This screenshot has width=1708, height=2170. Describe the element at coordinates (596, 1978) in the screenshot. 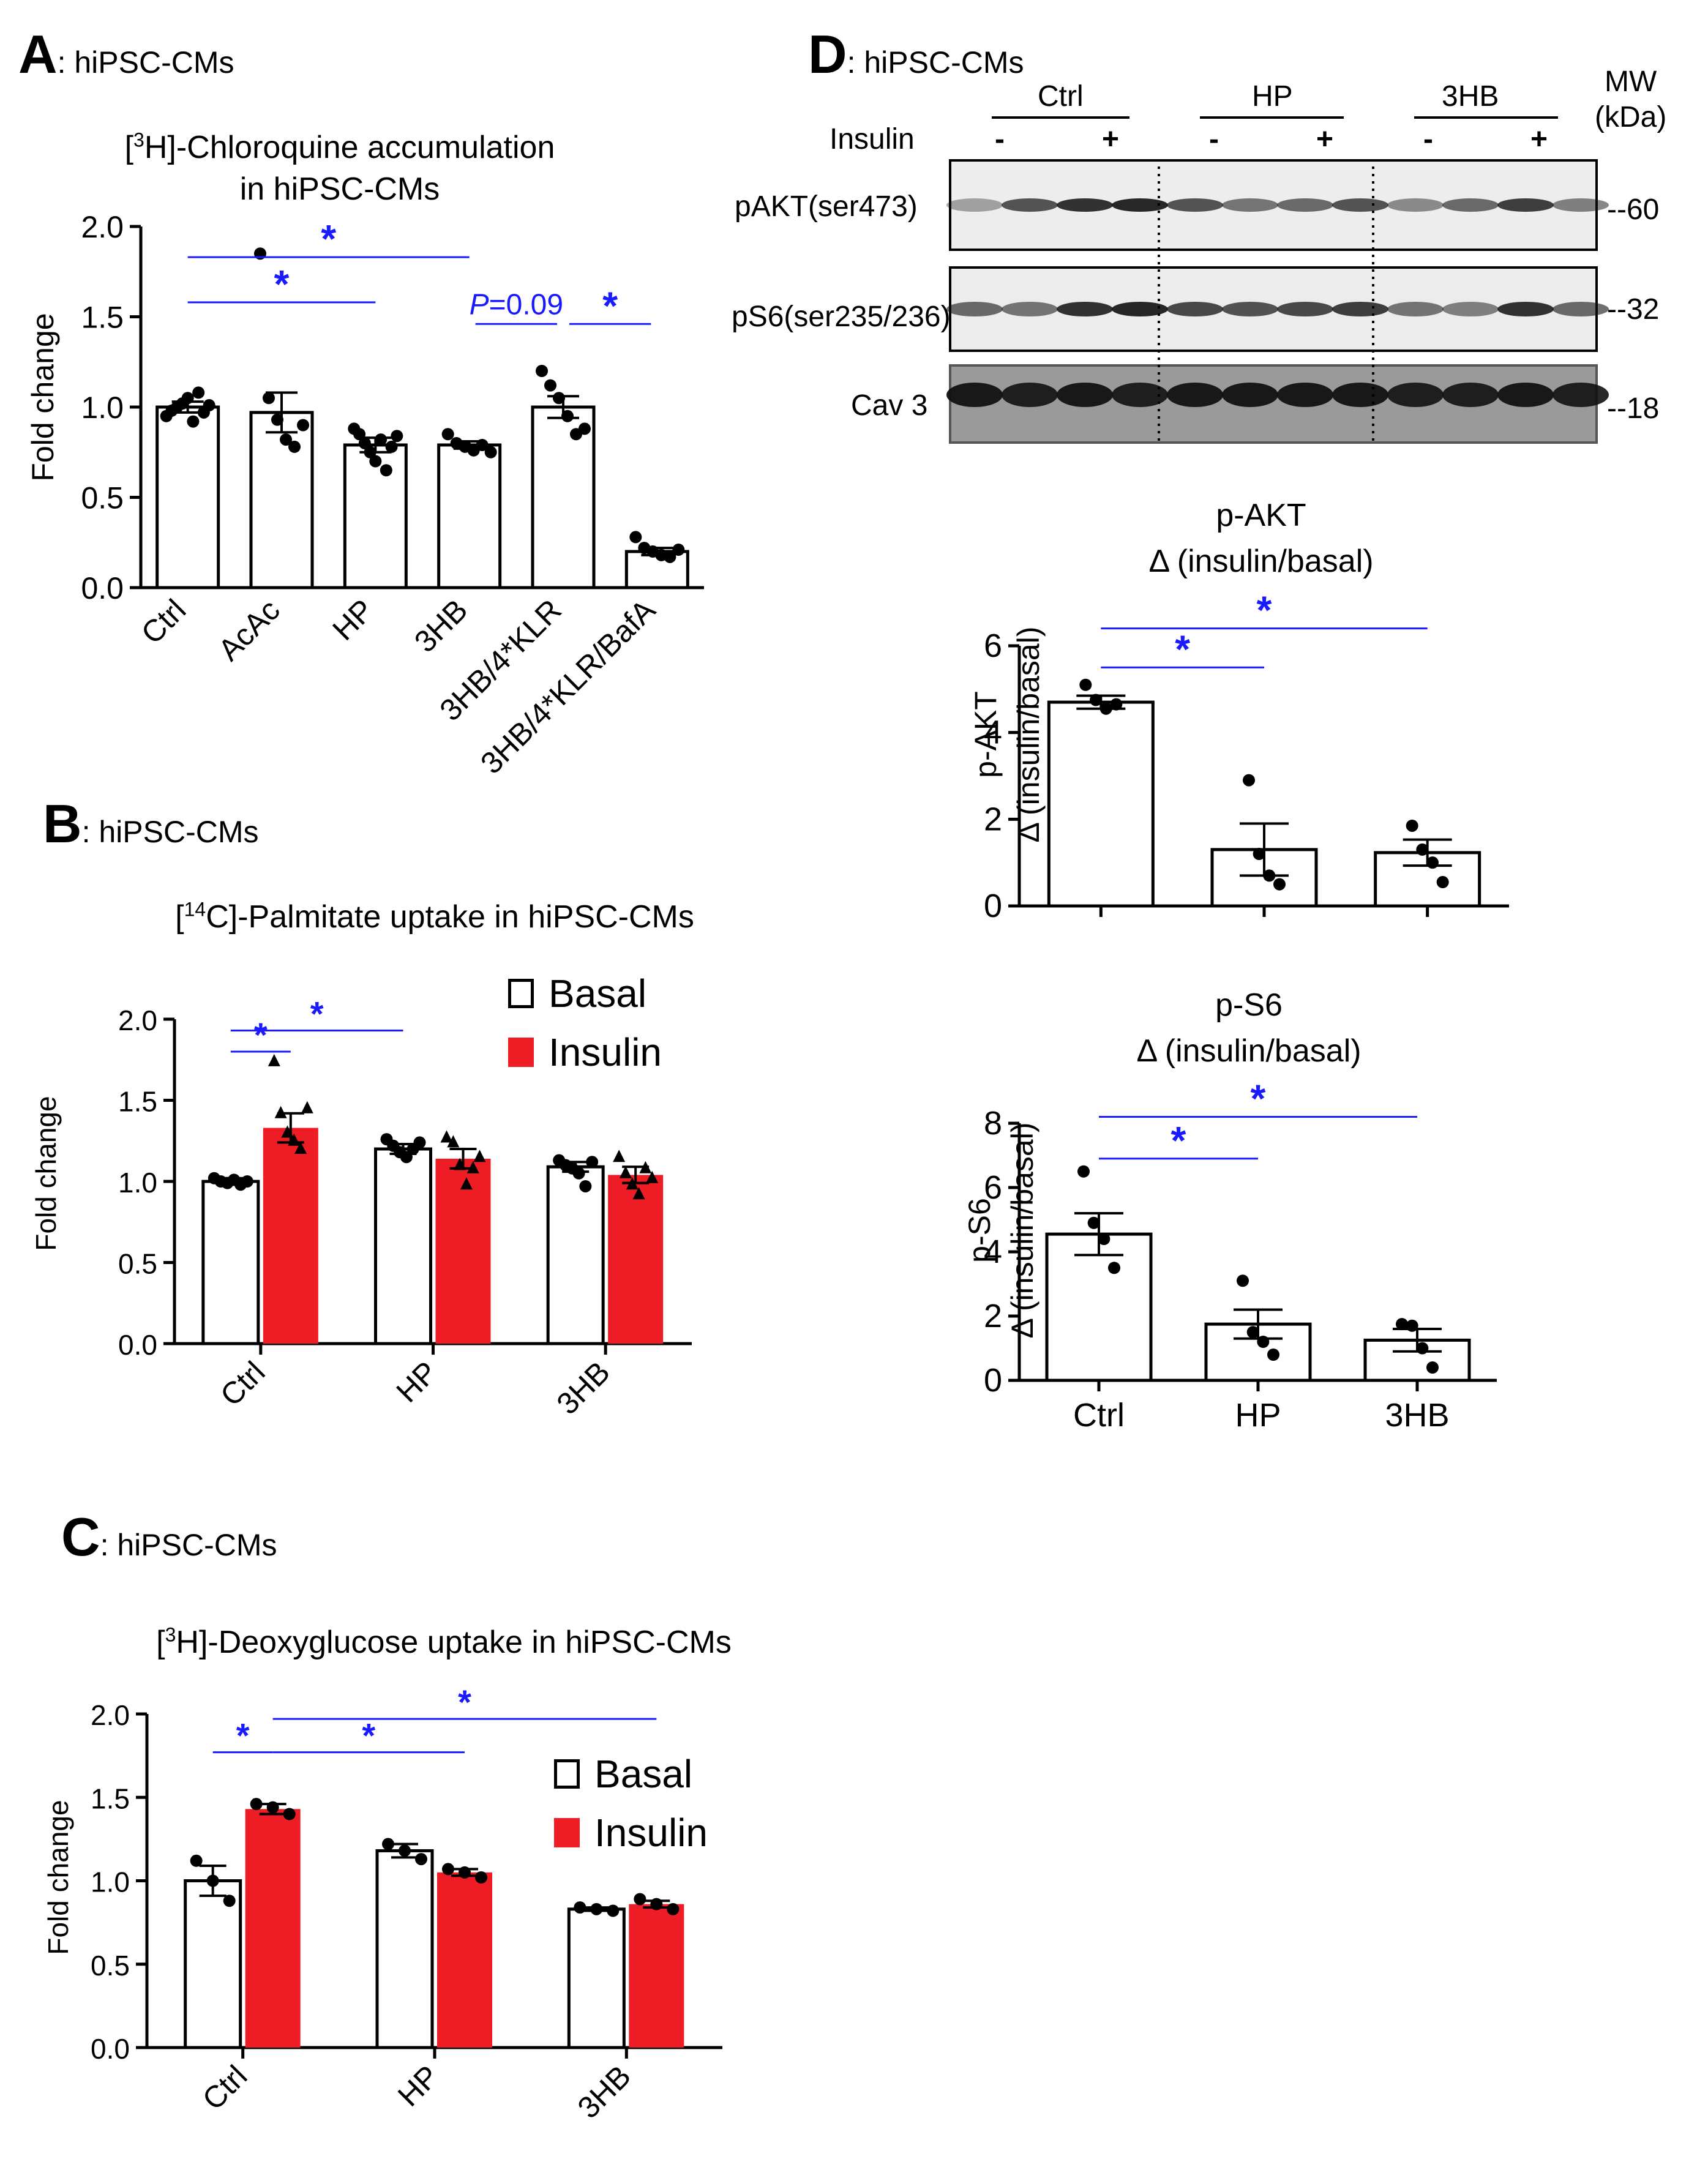

I see `chart-c-bar-basal` at that location.